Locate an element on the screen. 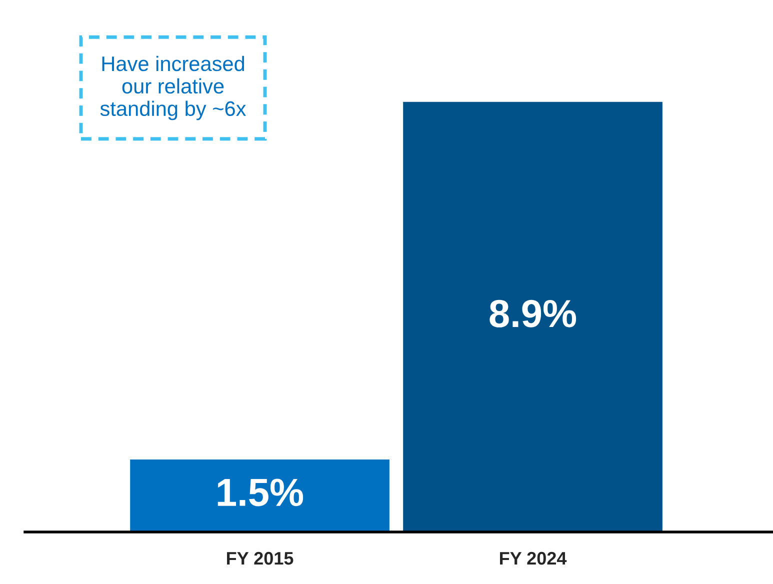  x-tick-label: FY 2015 is located at coordinates (260, 558).